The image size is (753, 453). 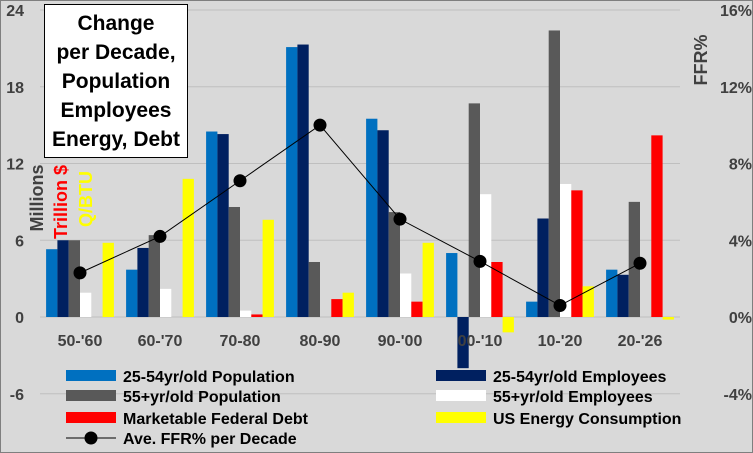 What do you see at coordinates (15, 11) in the screenshot?
I see `left-axis-tick-label: 24` at bounding box center [15, 11].